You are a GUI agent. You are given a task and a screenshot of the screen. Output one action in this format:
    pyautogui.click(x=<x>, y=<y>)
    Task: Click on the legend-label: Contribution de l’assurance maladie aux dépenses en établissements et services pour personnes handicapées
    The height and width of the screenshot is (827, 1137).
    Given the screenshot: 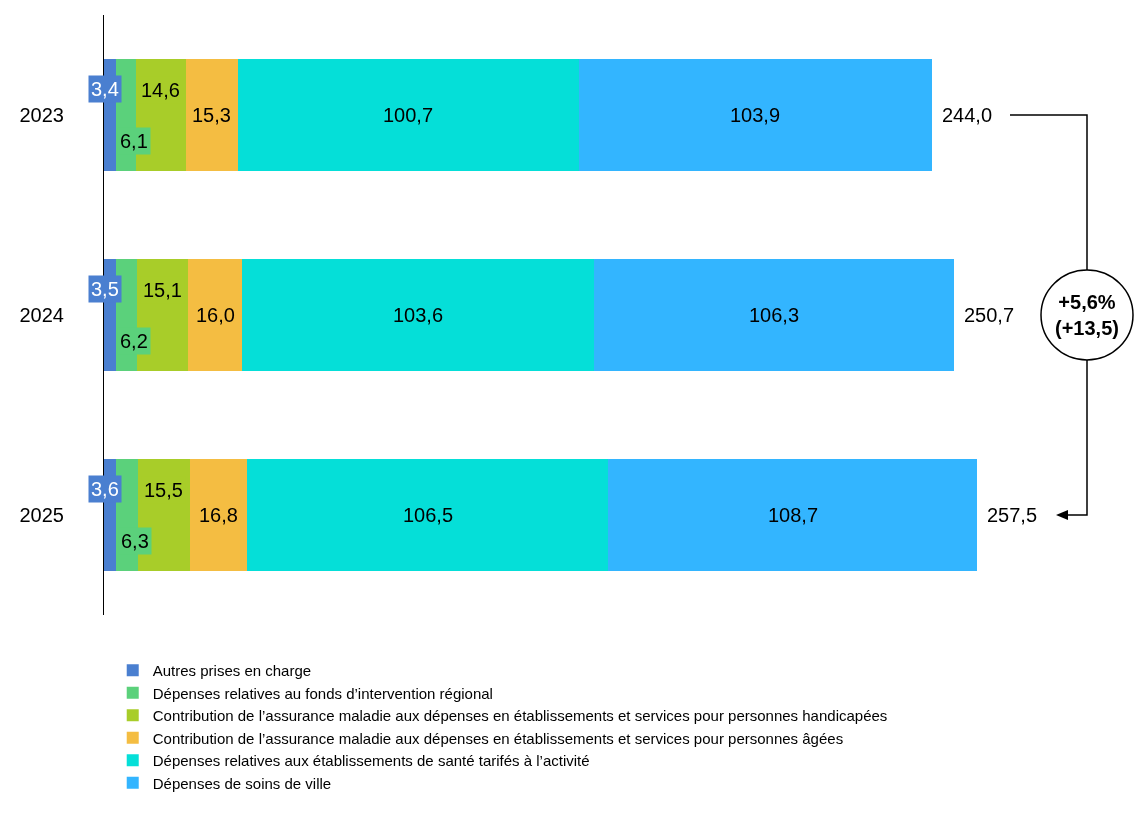 What is the action you would take?
    pyautogui.click(x=520, y=716)
    